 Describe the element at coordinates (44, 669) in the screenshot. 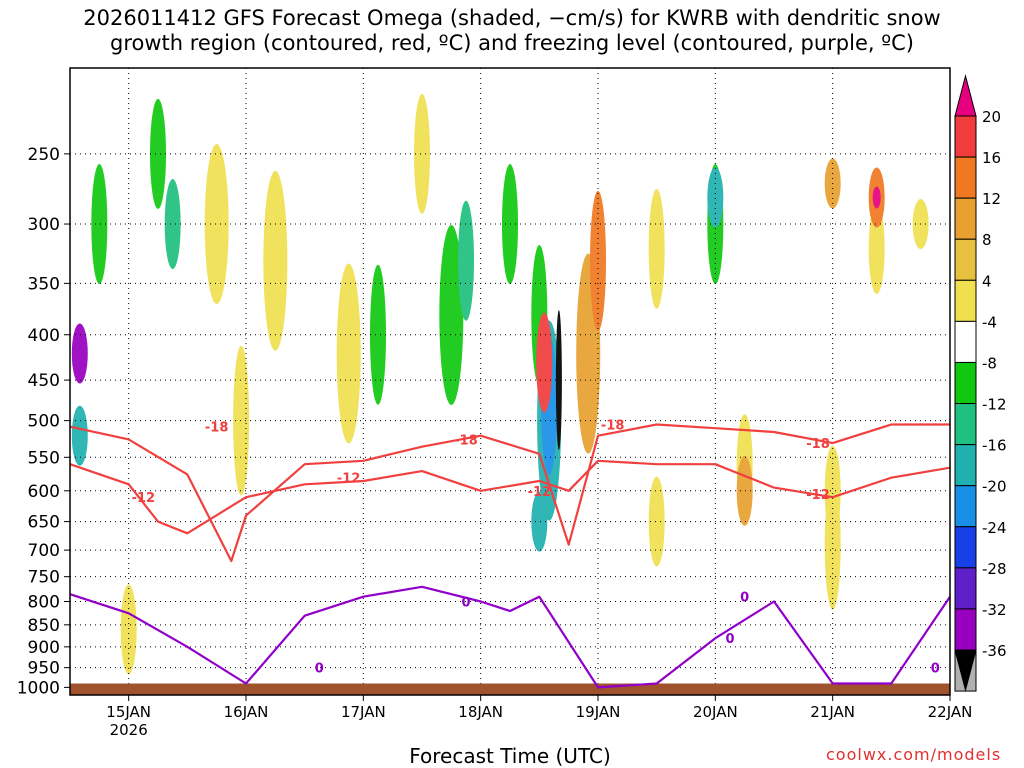

I see `y-tick-label: 950` at that location.